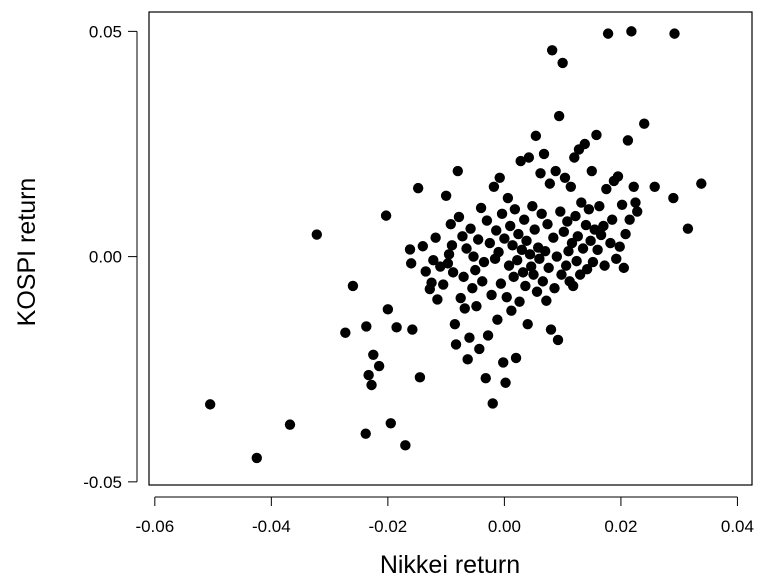  I want to click on x-axis: -0.06 -0.04 -0.02 0.00 0.02 0.04, so click(444, 516).